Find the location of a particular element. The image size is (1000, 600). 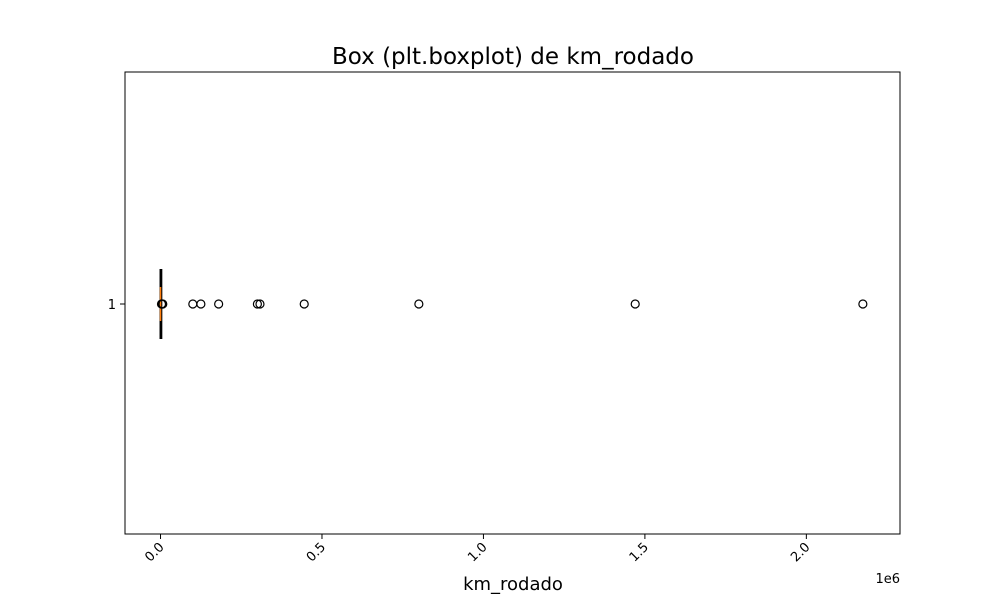

x-axis-offset-label: 1e6 is located at coordinates (887, 579).